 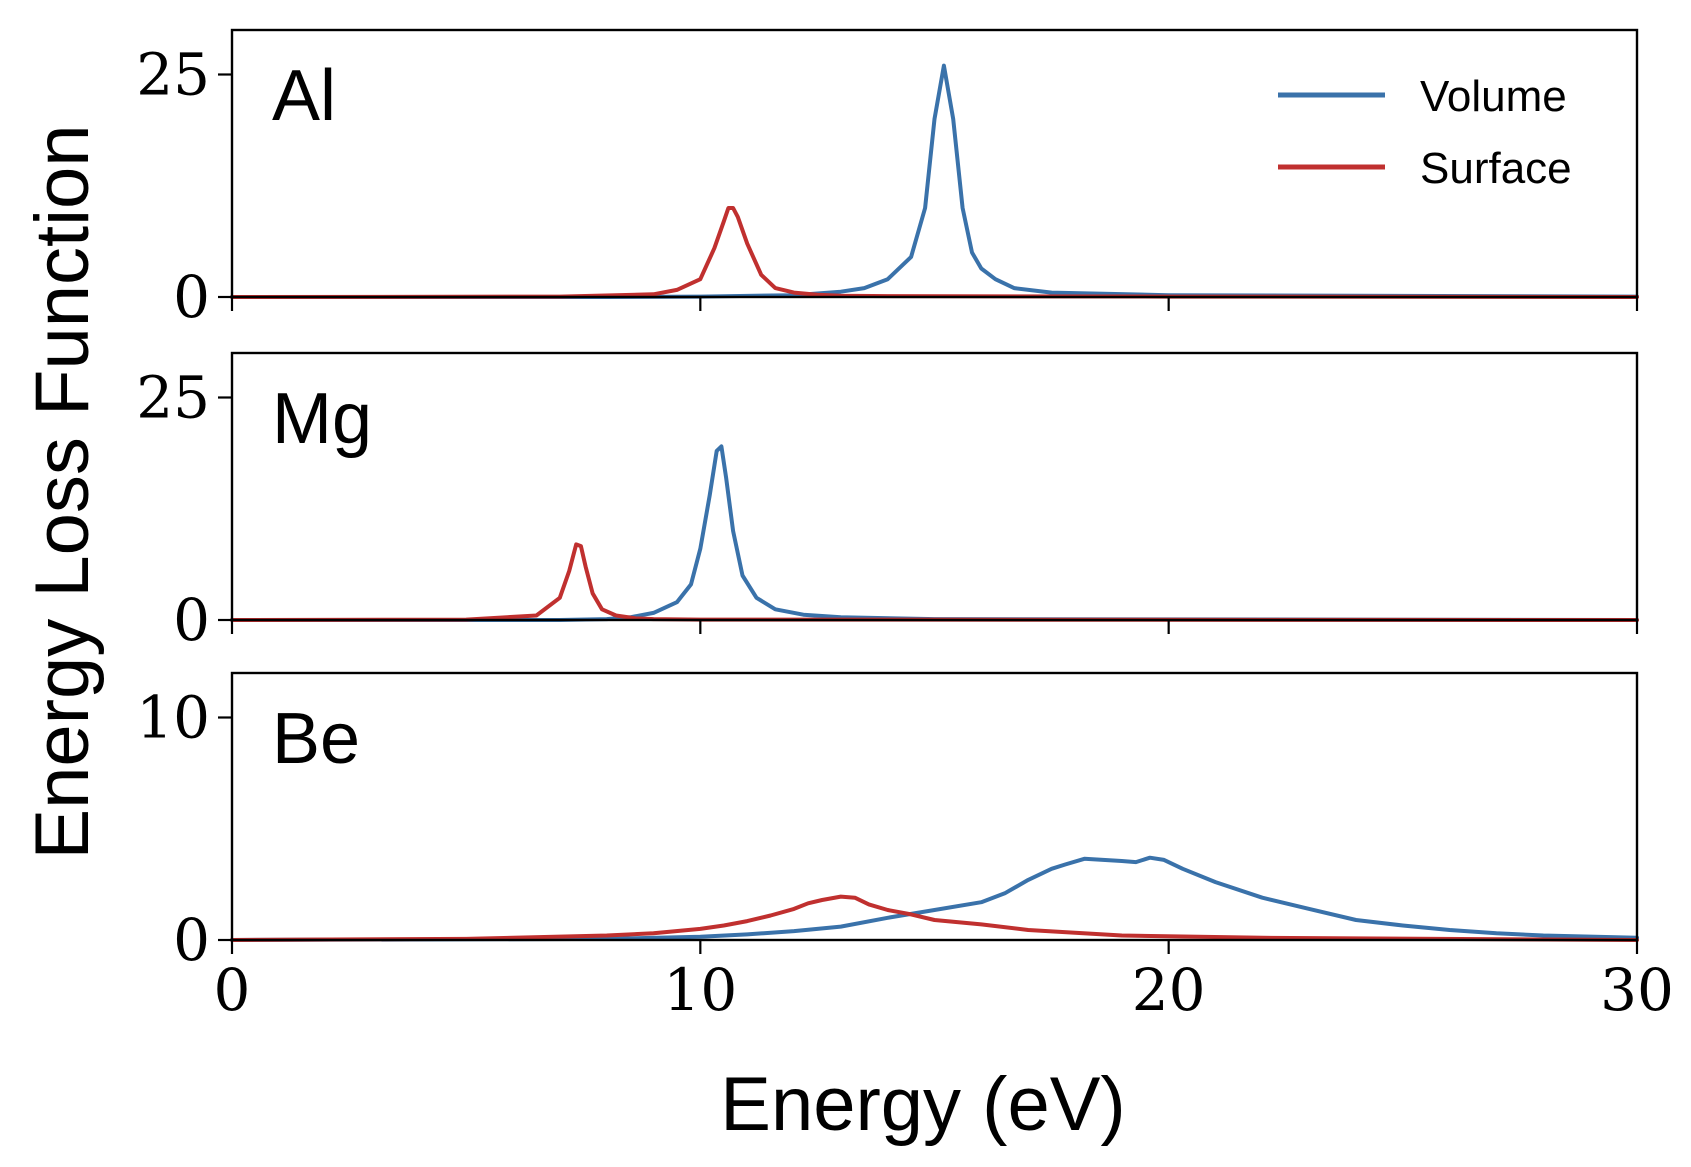 What do you see at coordinates (1637, 990) in the screenshot?
I see `x-tick-label: 30` at bounding box center [1637, 990].